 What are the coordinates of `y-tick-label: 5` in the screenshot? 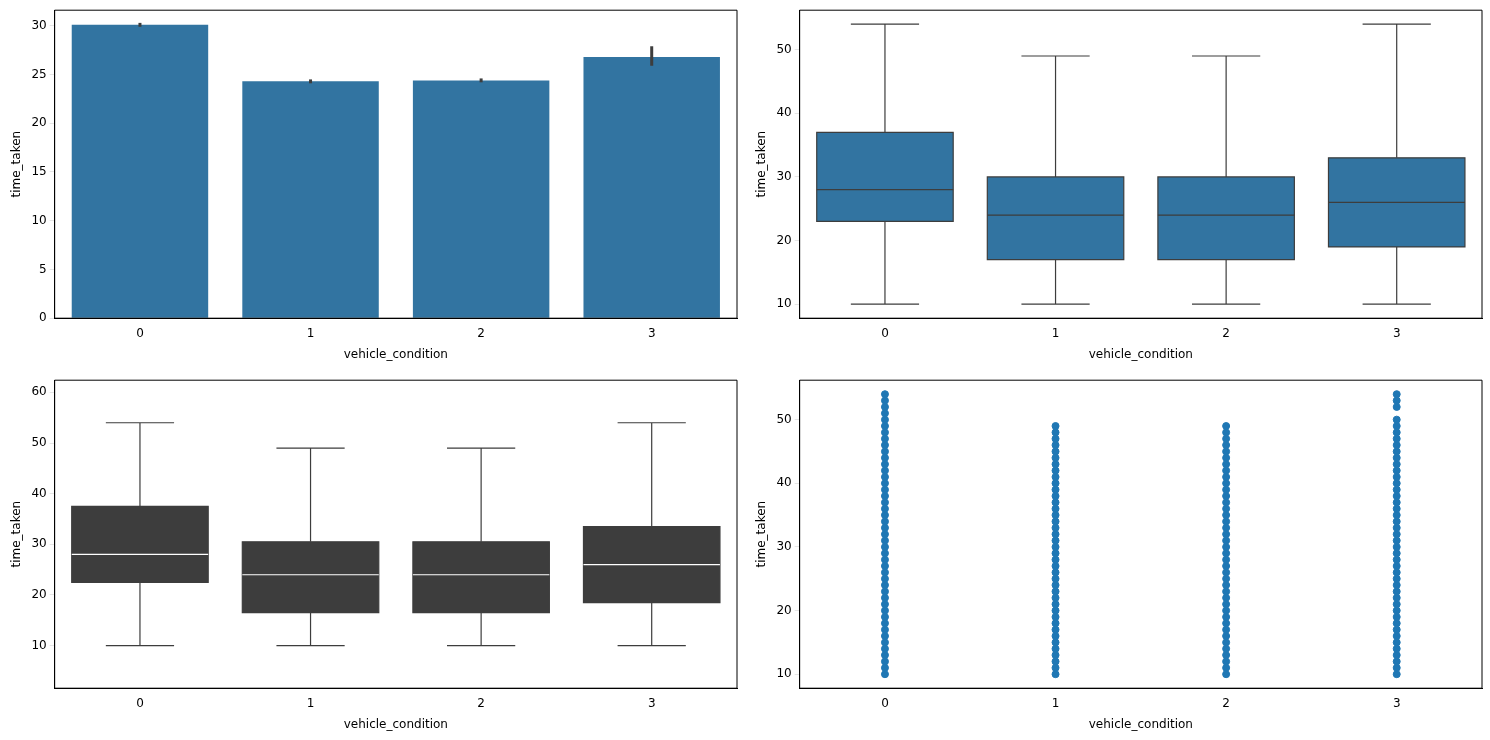 It's located at (43, 268).